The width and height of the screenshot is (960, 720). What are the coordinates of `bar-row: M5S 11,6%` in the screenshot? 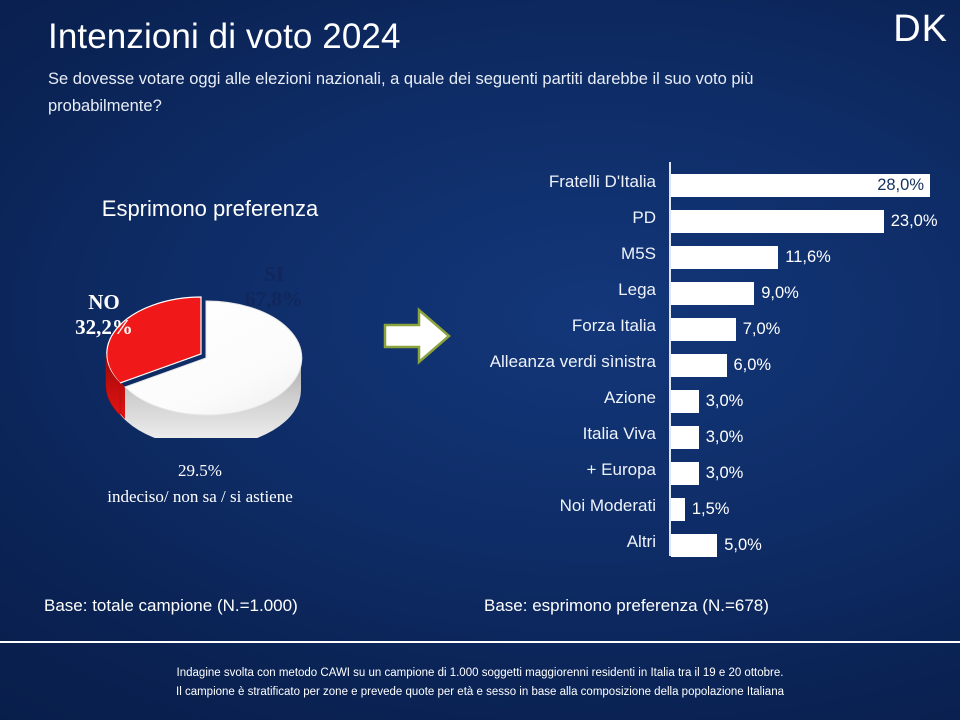 It's located at (690, 258).